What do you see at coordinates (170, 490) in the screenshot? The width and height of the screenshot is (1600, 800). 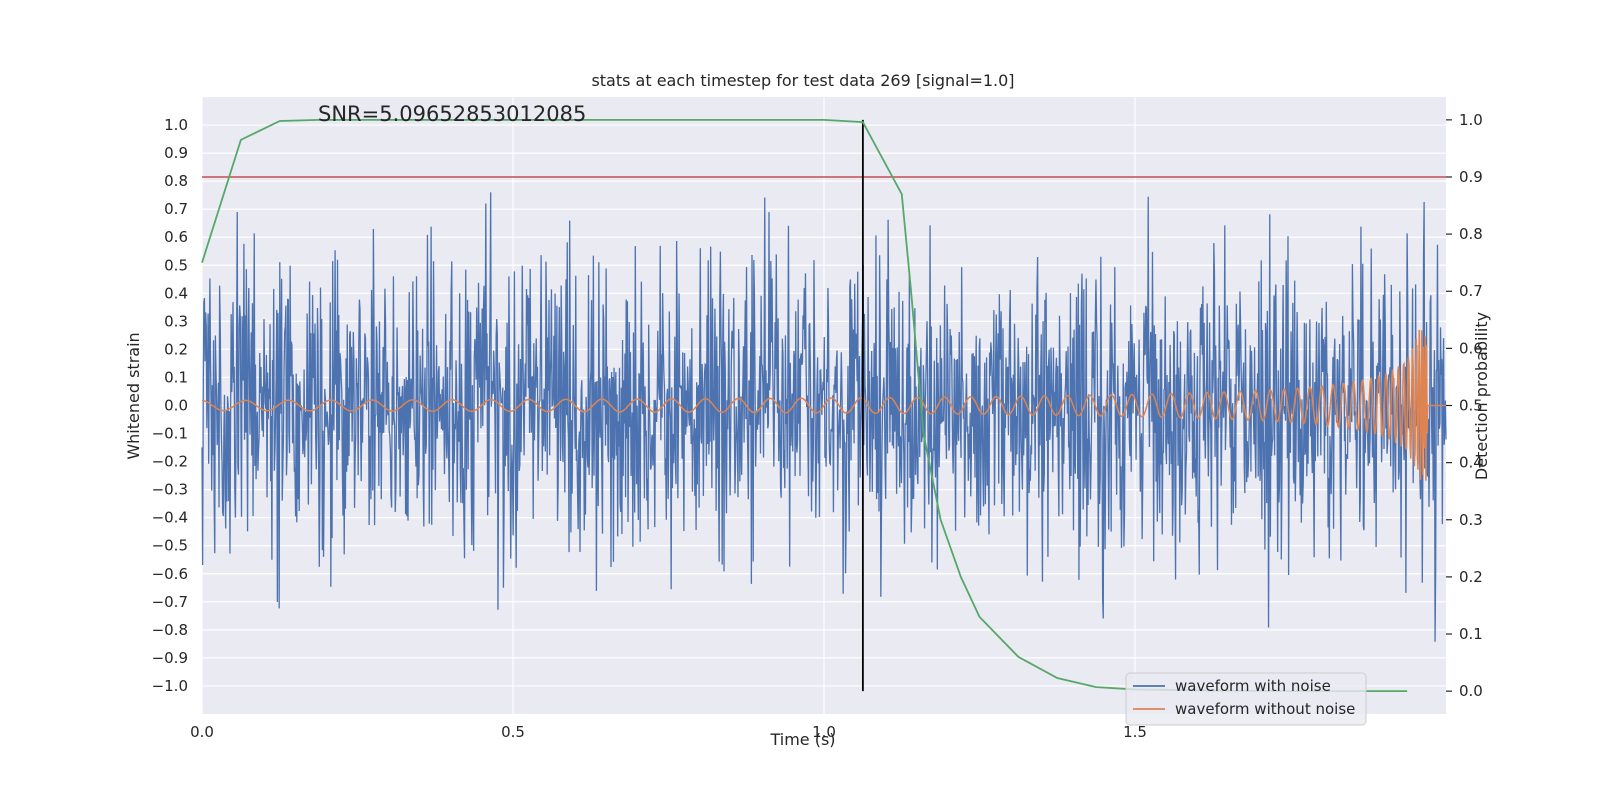 I see `y-tick-label-13: −0.3` at bounding box center [170, 490].